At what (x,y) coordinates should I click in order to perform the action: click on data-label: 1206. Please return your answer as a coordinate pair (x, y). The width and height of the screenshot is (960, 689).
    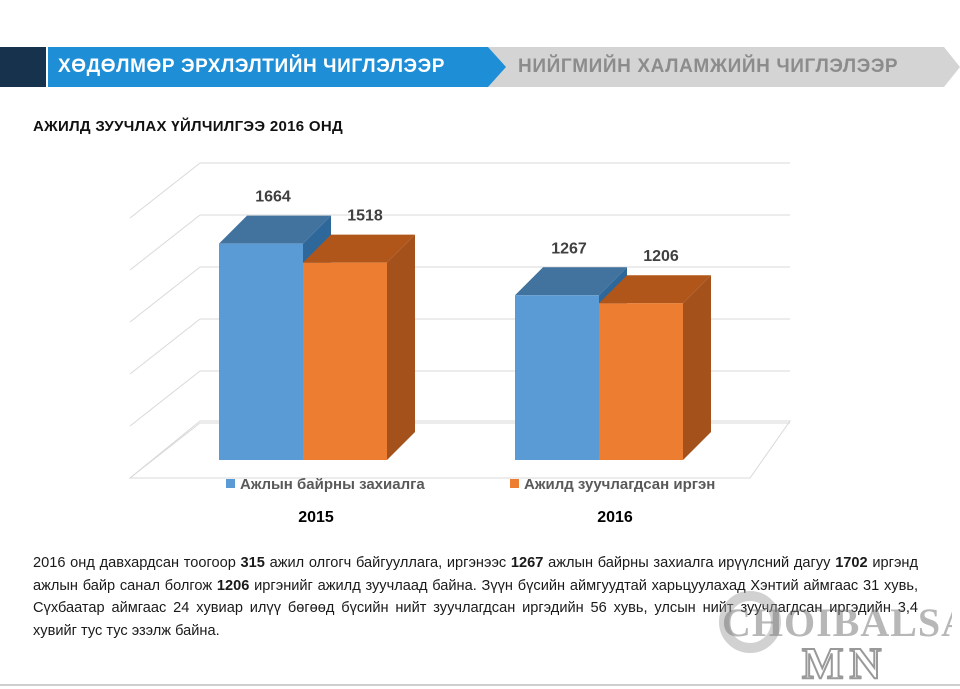
    Looking at the image, I should click on (661, 256).